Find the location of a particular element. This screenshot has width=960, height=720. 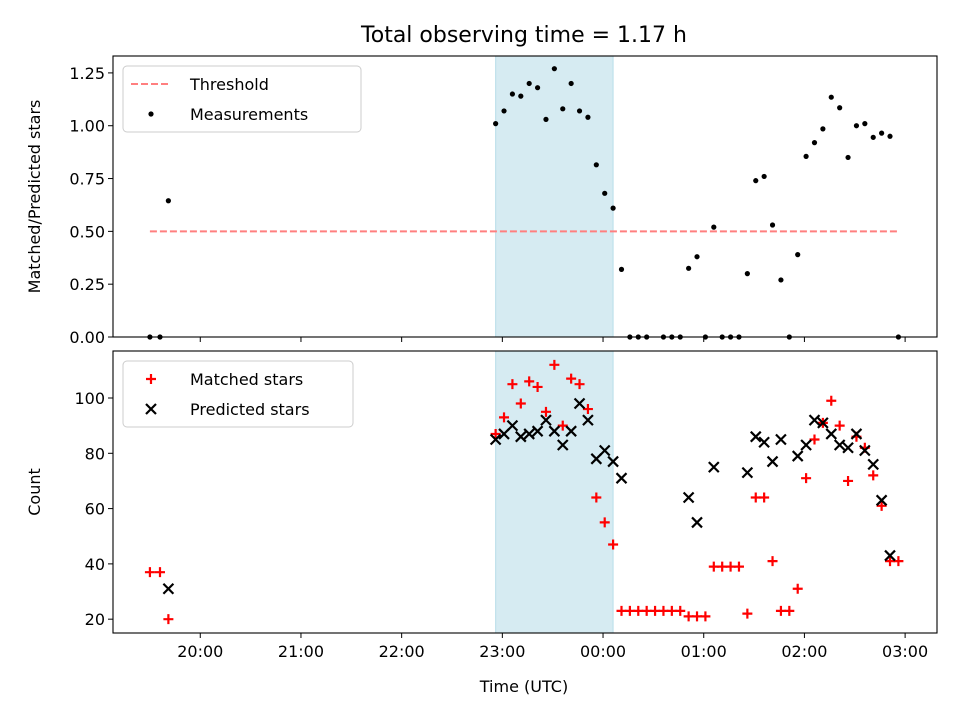

y-tick-label: 80 is located at coordinates (95, 453).